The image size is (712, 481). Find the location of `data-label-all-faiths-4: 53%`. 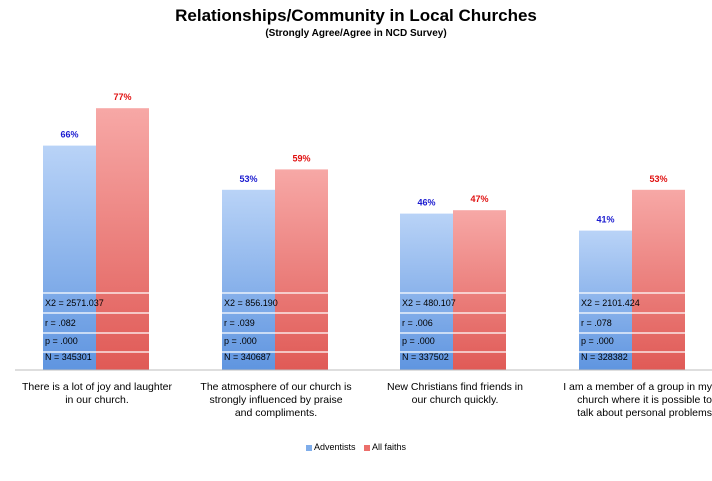

data-label-all-faiths-4: 53% is located at coordinates (658, 179).